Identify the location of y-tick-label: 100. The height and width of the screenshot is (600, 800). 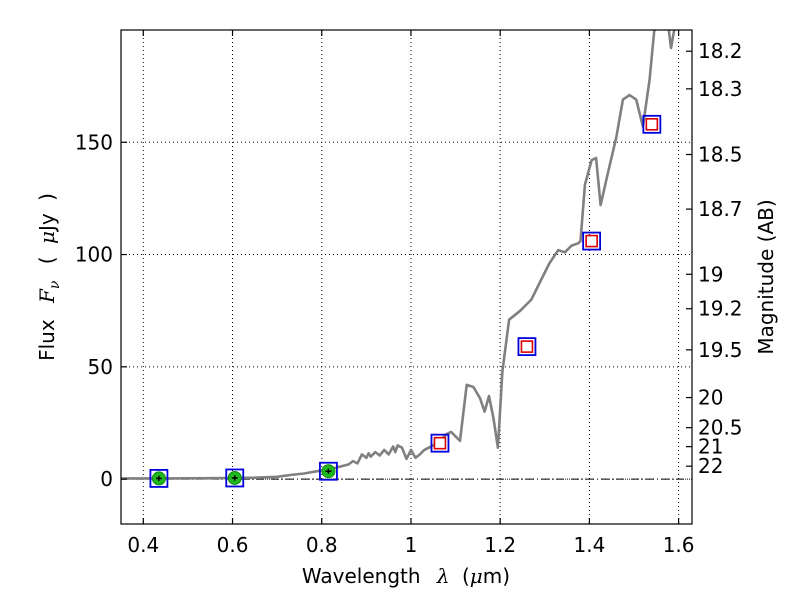
(94, 255).